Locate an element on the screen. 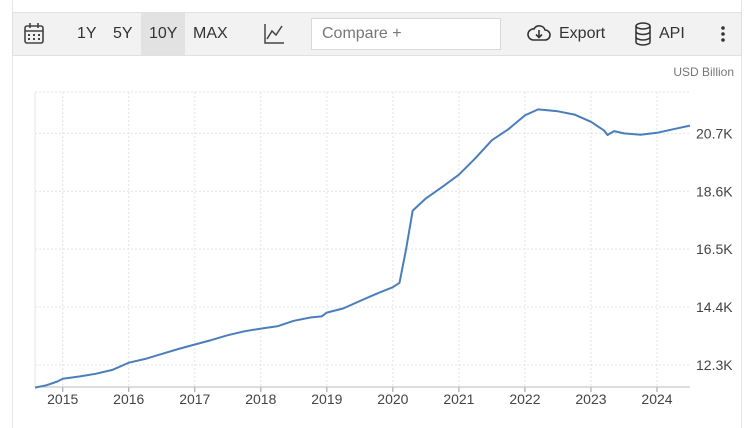 This screenshot has height=428, width=754. unit-label: USD Billion is located at coordinates (703, 72).